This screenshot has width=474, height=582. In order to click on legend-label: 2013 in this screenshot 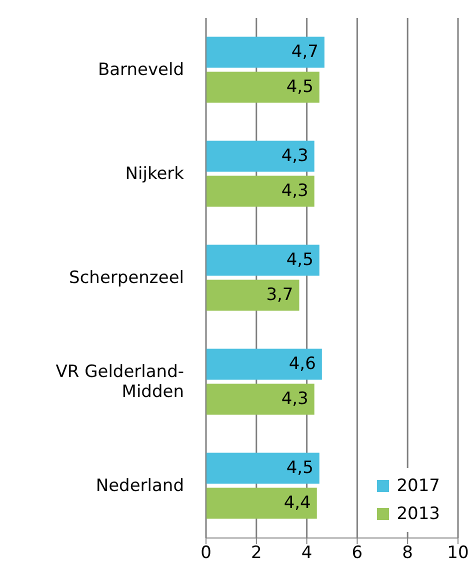, I will do `click(418, 514)`.